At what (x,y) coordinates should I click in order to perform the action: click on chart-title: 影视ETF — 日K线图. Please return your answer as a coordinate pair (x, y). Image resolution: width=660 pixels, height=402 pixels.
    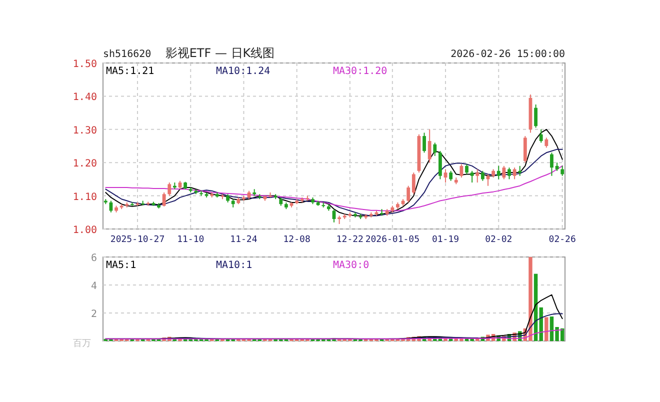
    Looking at the image, I should click on (220, 53).